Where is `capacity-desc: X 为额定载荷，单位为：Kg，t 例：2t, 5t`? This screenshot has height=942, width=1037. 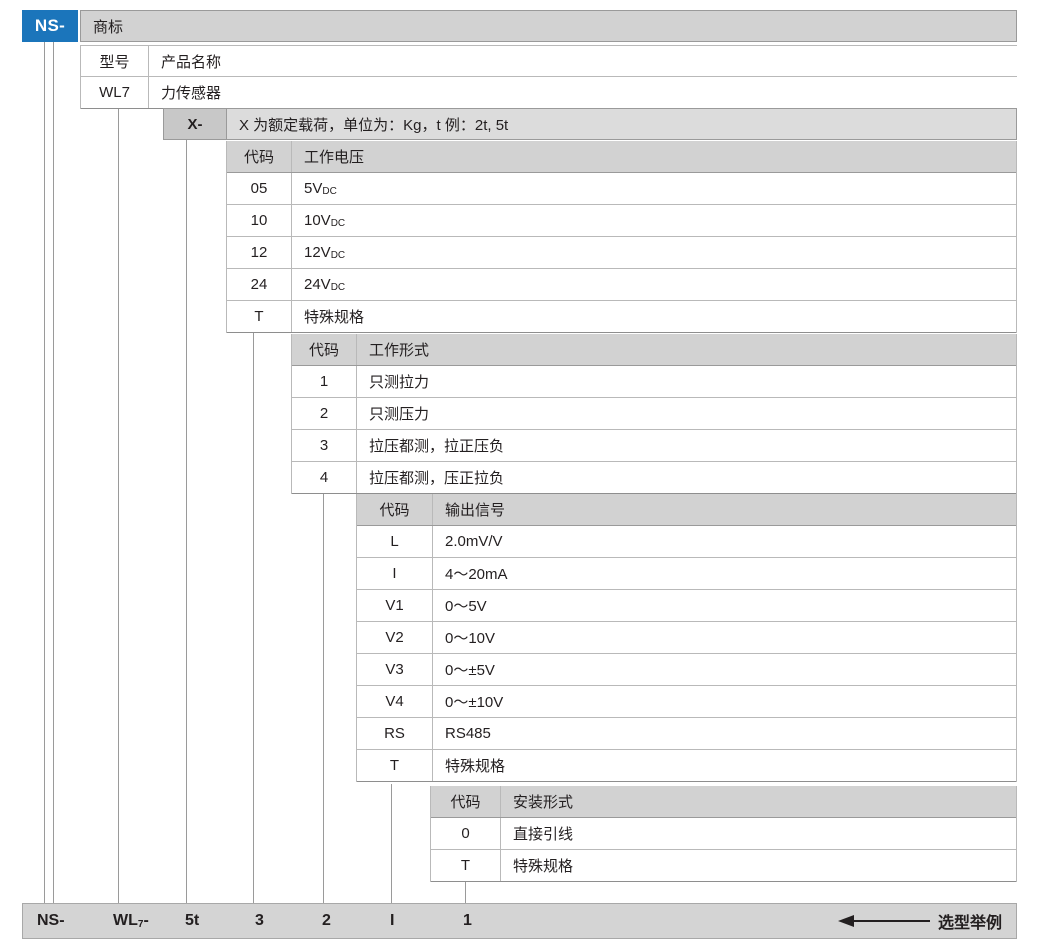 capacity-desc: X 为额定载荷，单位为：Kg，t 例：2t, 5t is located at coordinates (621, 124).